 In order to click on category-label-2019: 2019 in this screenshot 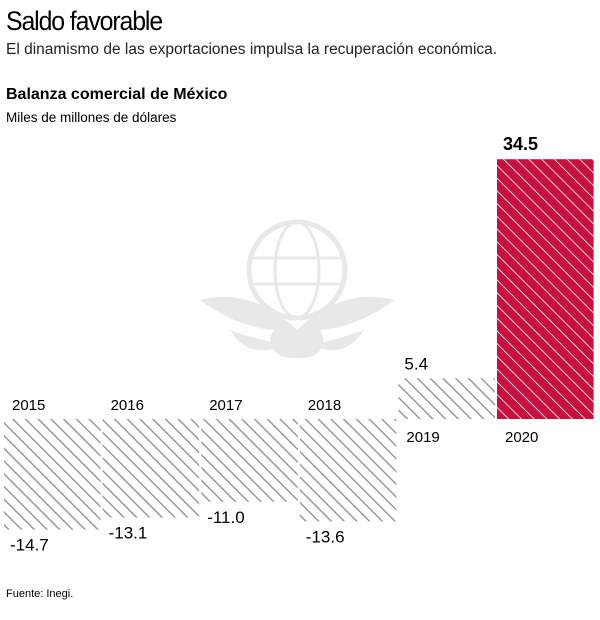, I will do `click(422, 437)`.